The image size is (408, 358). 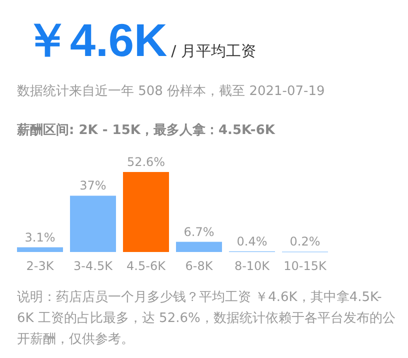 What do you see at coordinates (305, 241) in the screenshot?
I see `data-label: 0.2%` at bounding box center [305, 241].